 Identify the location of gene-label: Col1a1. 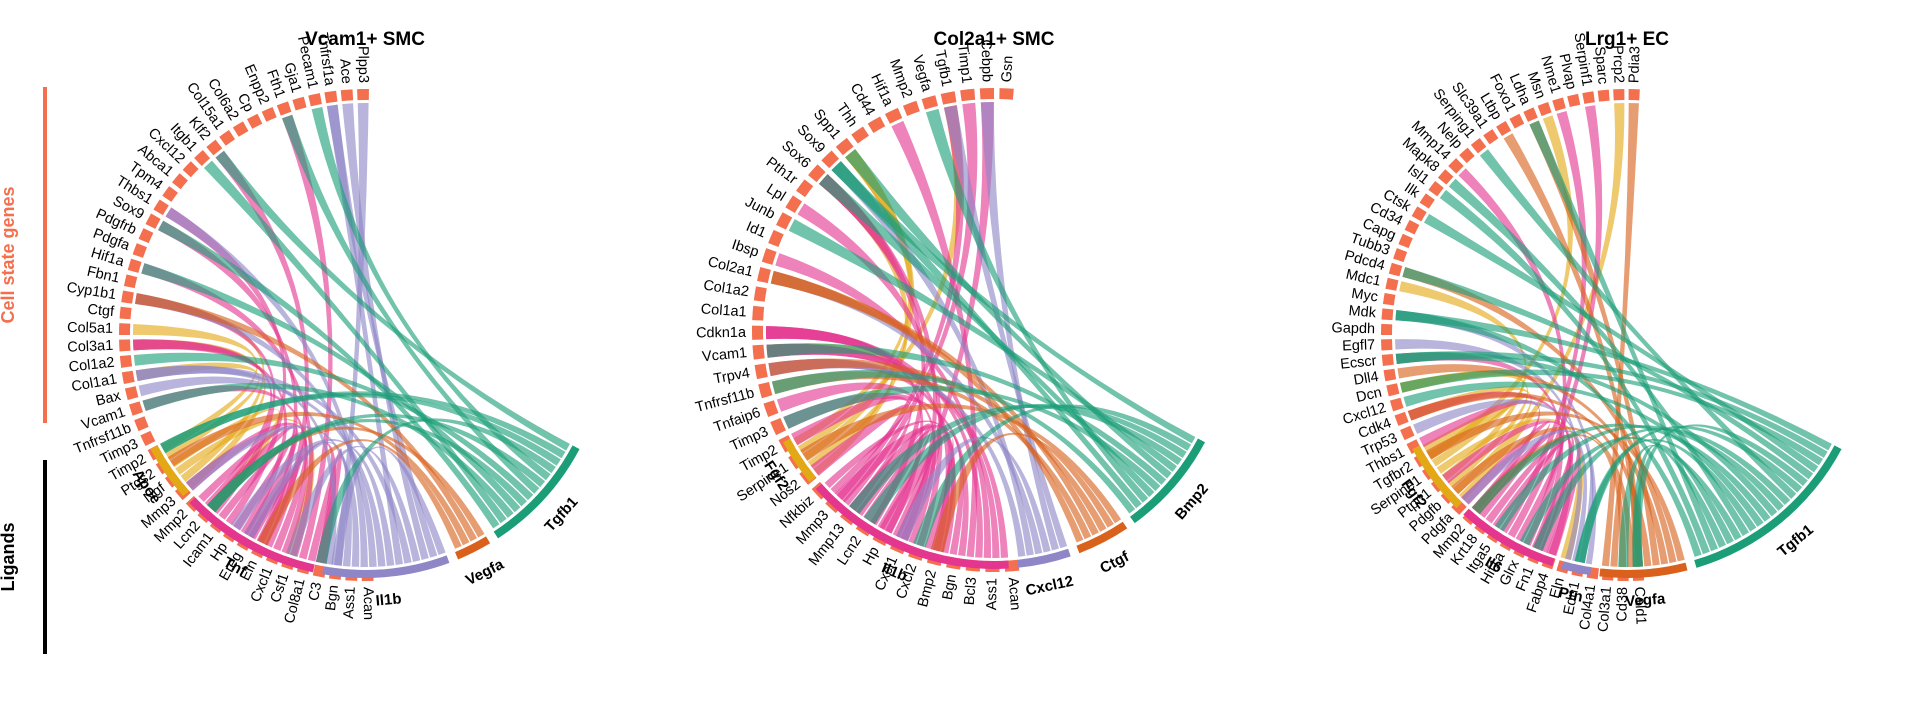
(94, 383).